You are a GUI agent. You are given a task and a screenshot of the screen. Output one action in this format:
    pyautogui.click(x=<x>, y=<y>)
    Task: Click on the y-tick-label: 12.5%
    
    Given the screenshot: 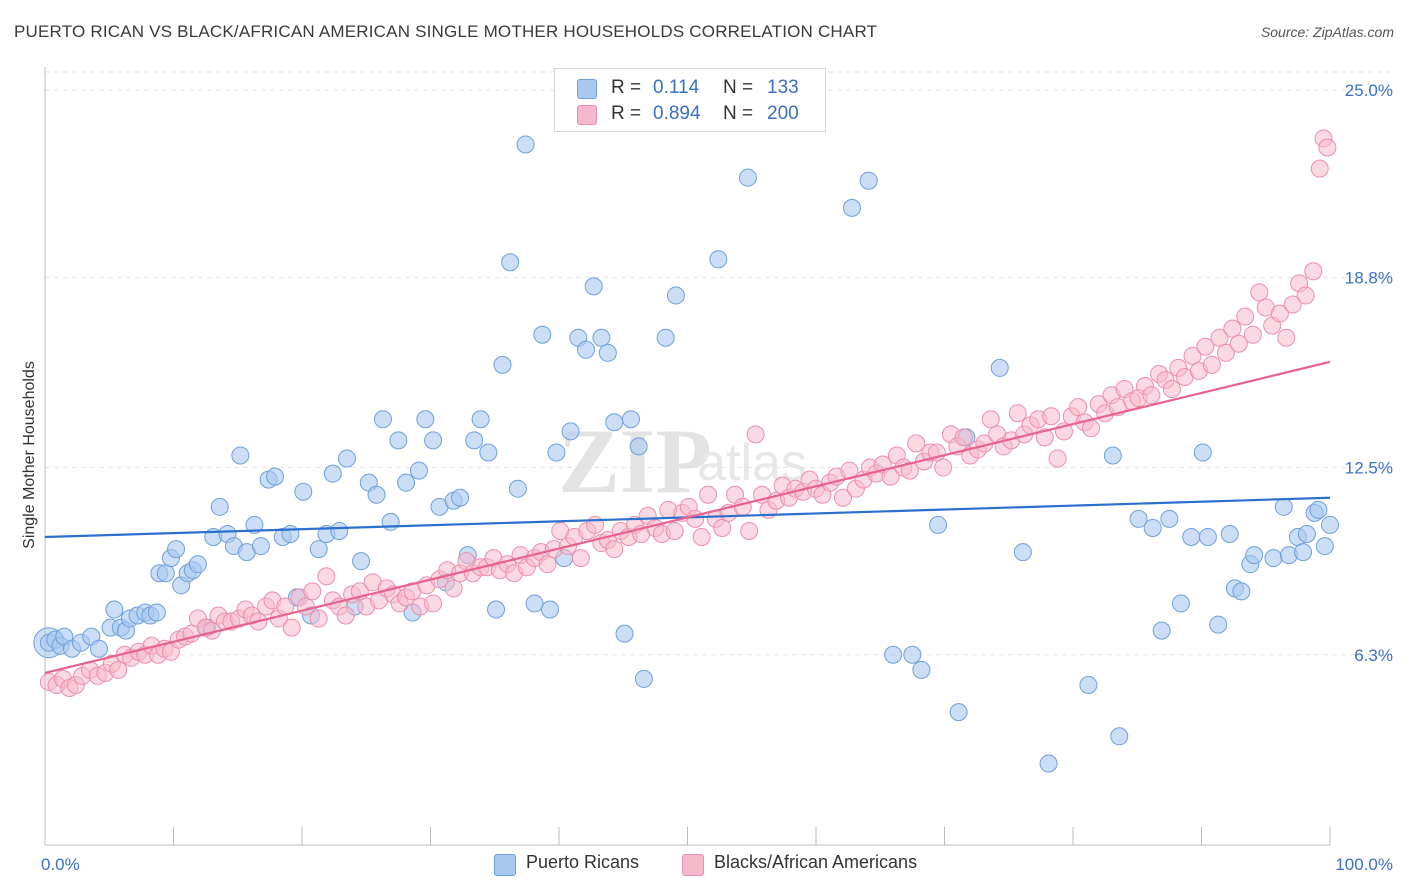 What is the action you would take?
    pyautogui.click(x=1369, y=468)
    